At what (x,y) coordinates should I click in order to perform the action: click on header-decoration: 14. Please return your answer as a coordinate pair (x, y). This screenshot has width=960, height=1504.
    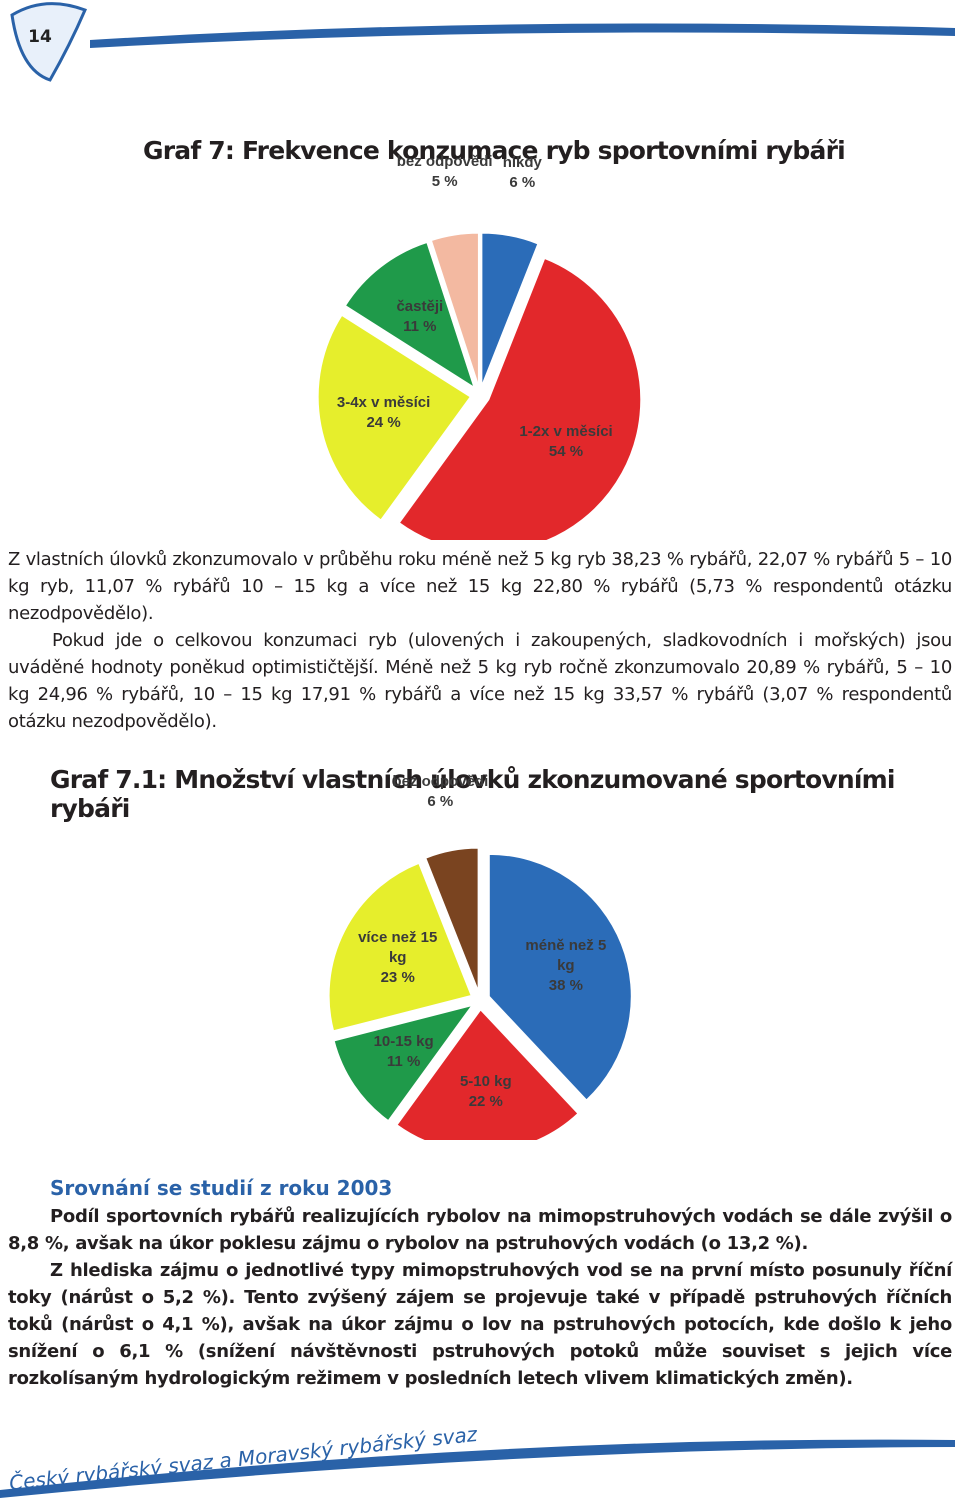
    Looking at the image, I should click on (482, 42).